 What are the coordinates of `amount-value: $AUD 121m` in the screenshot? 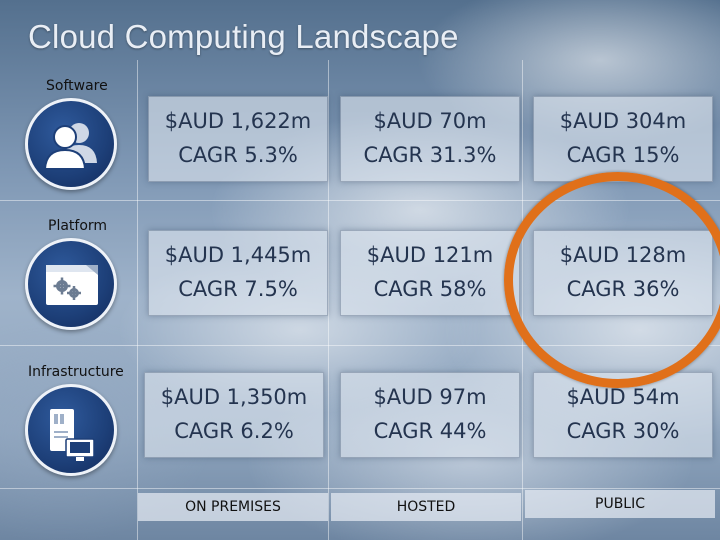 It's located at (430, 255).